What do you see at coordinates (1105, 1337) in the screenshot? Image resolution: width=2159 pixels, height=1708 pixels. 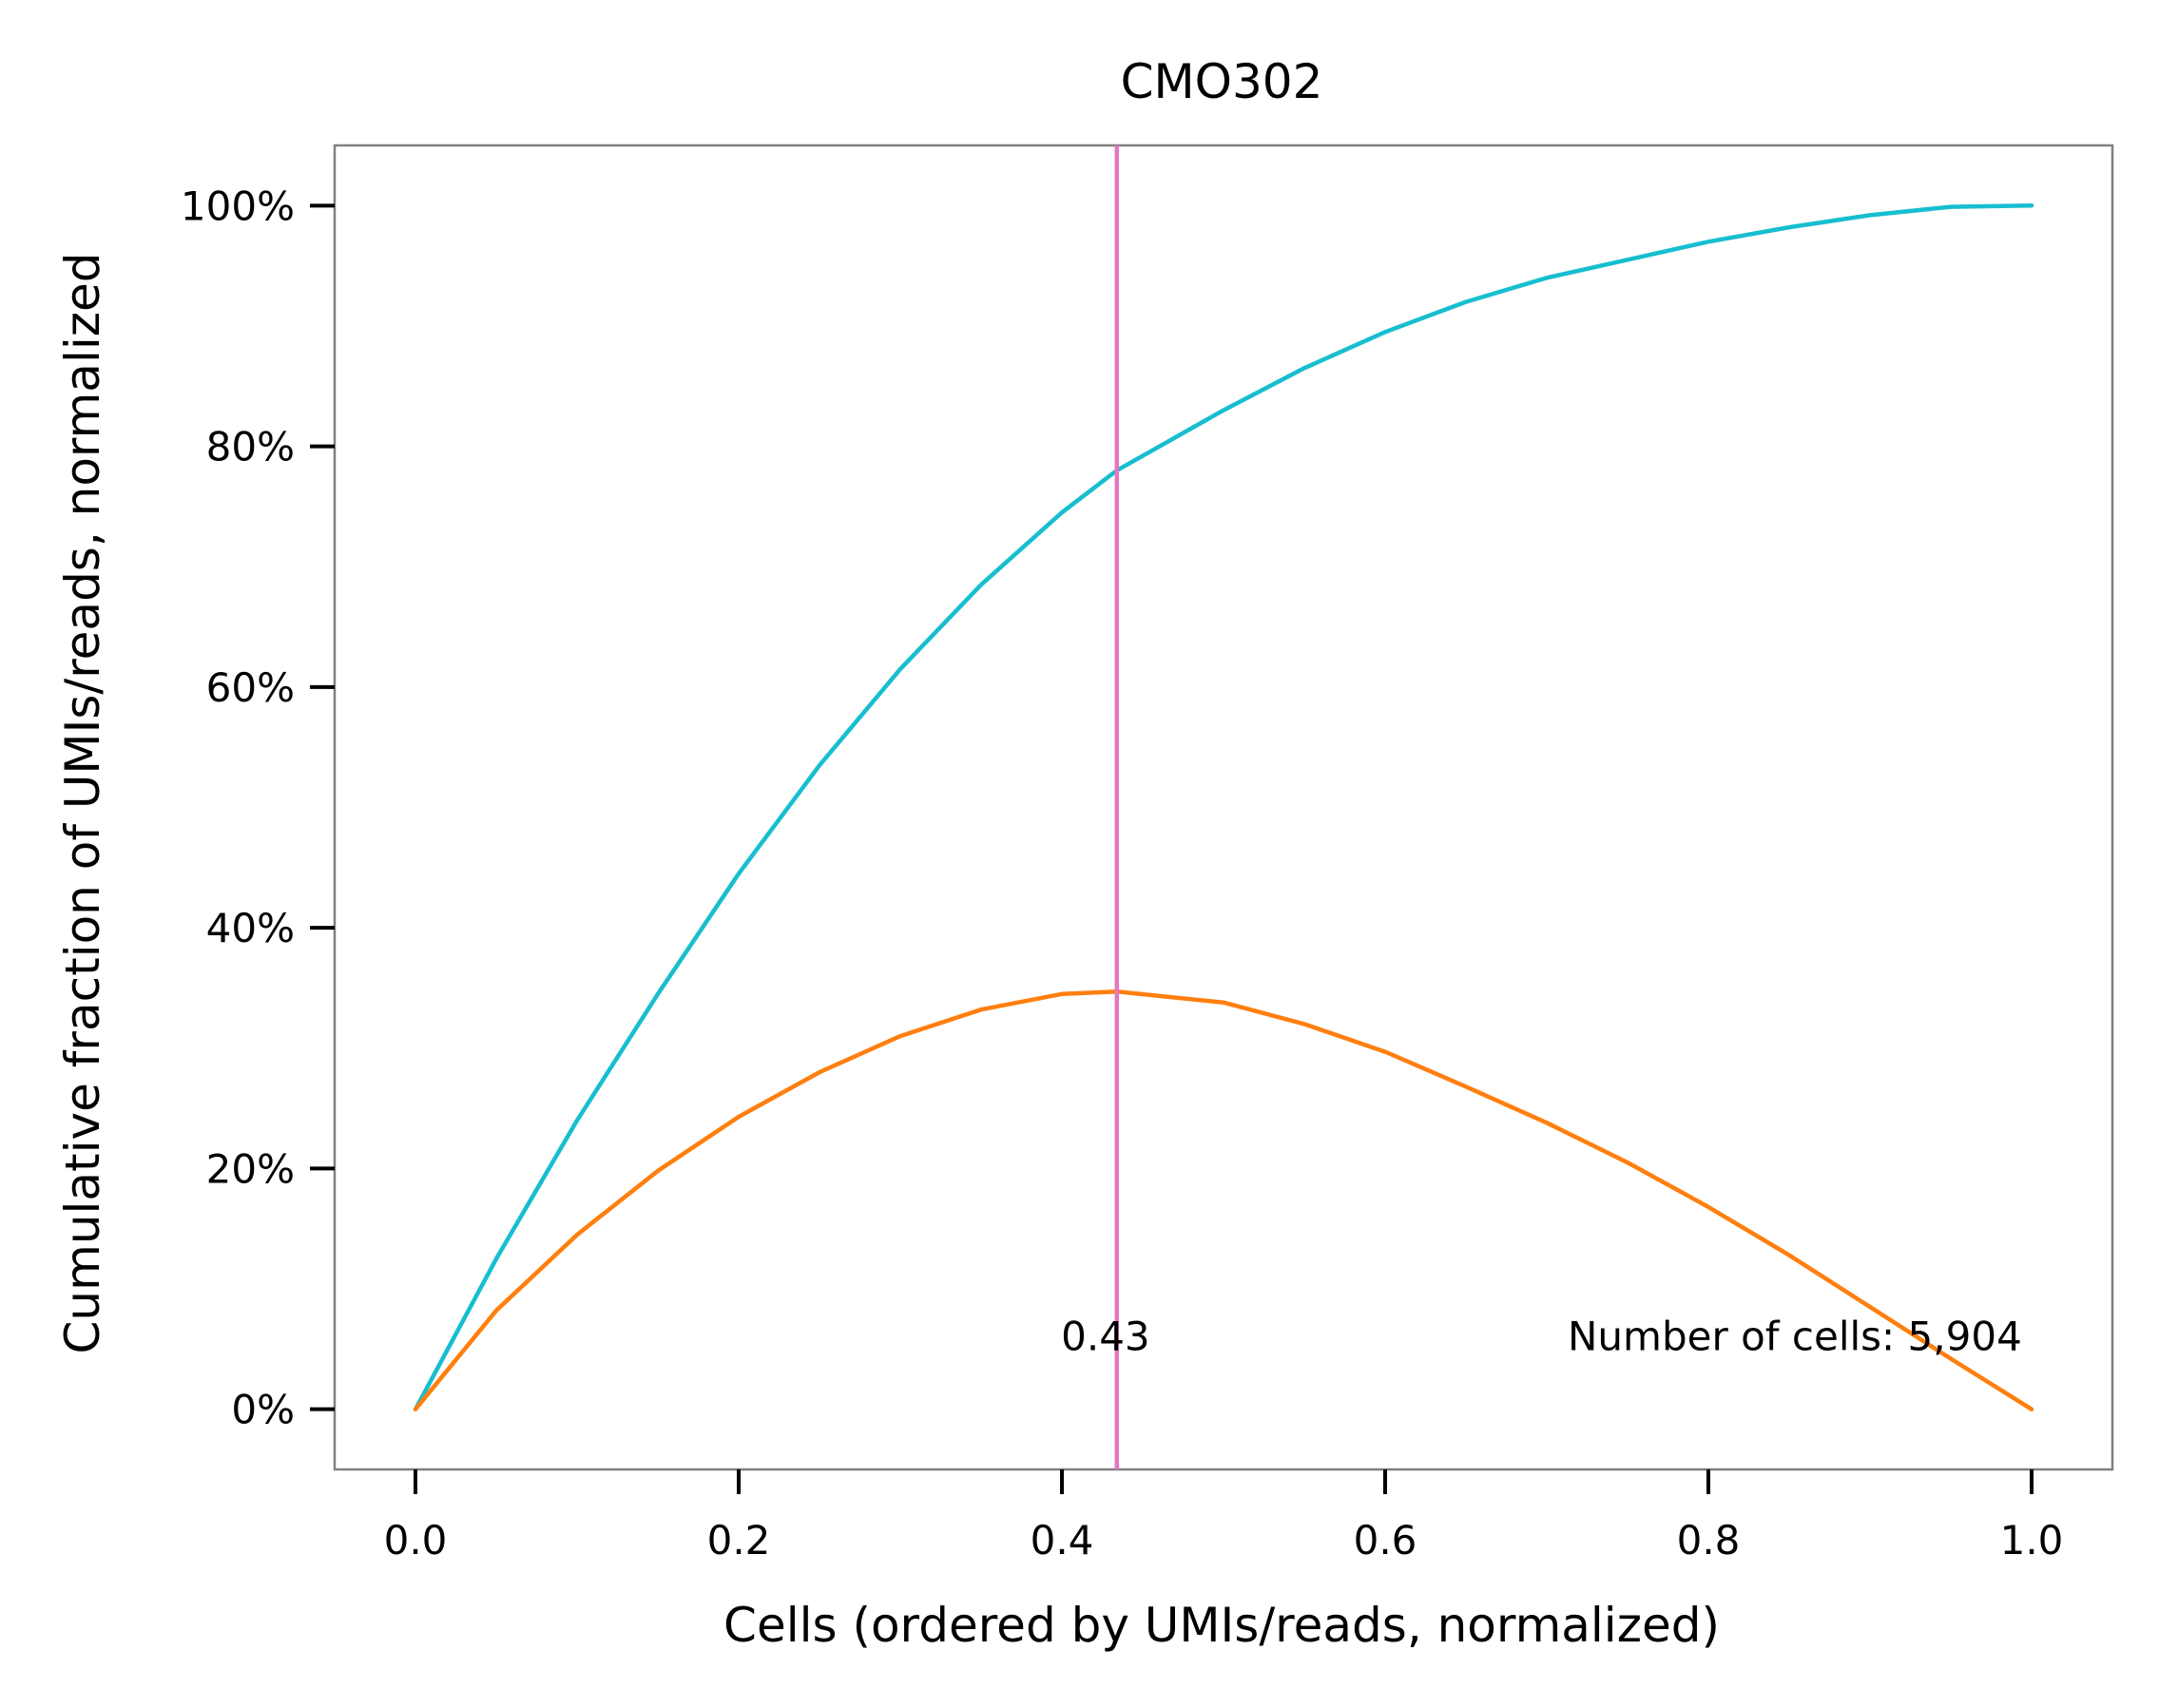 I see `annotation-0: 0.43` at bounding box center [1105, 1337].